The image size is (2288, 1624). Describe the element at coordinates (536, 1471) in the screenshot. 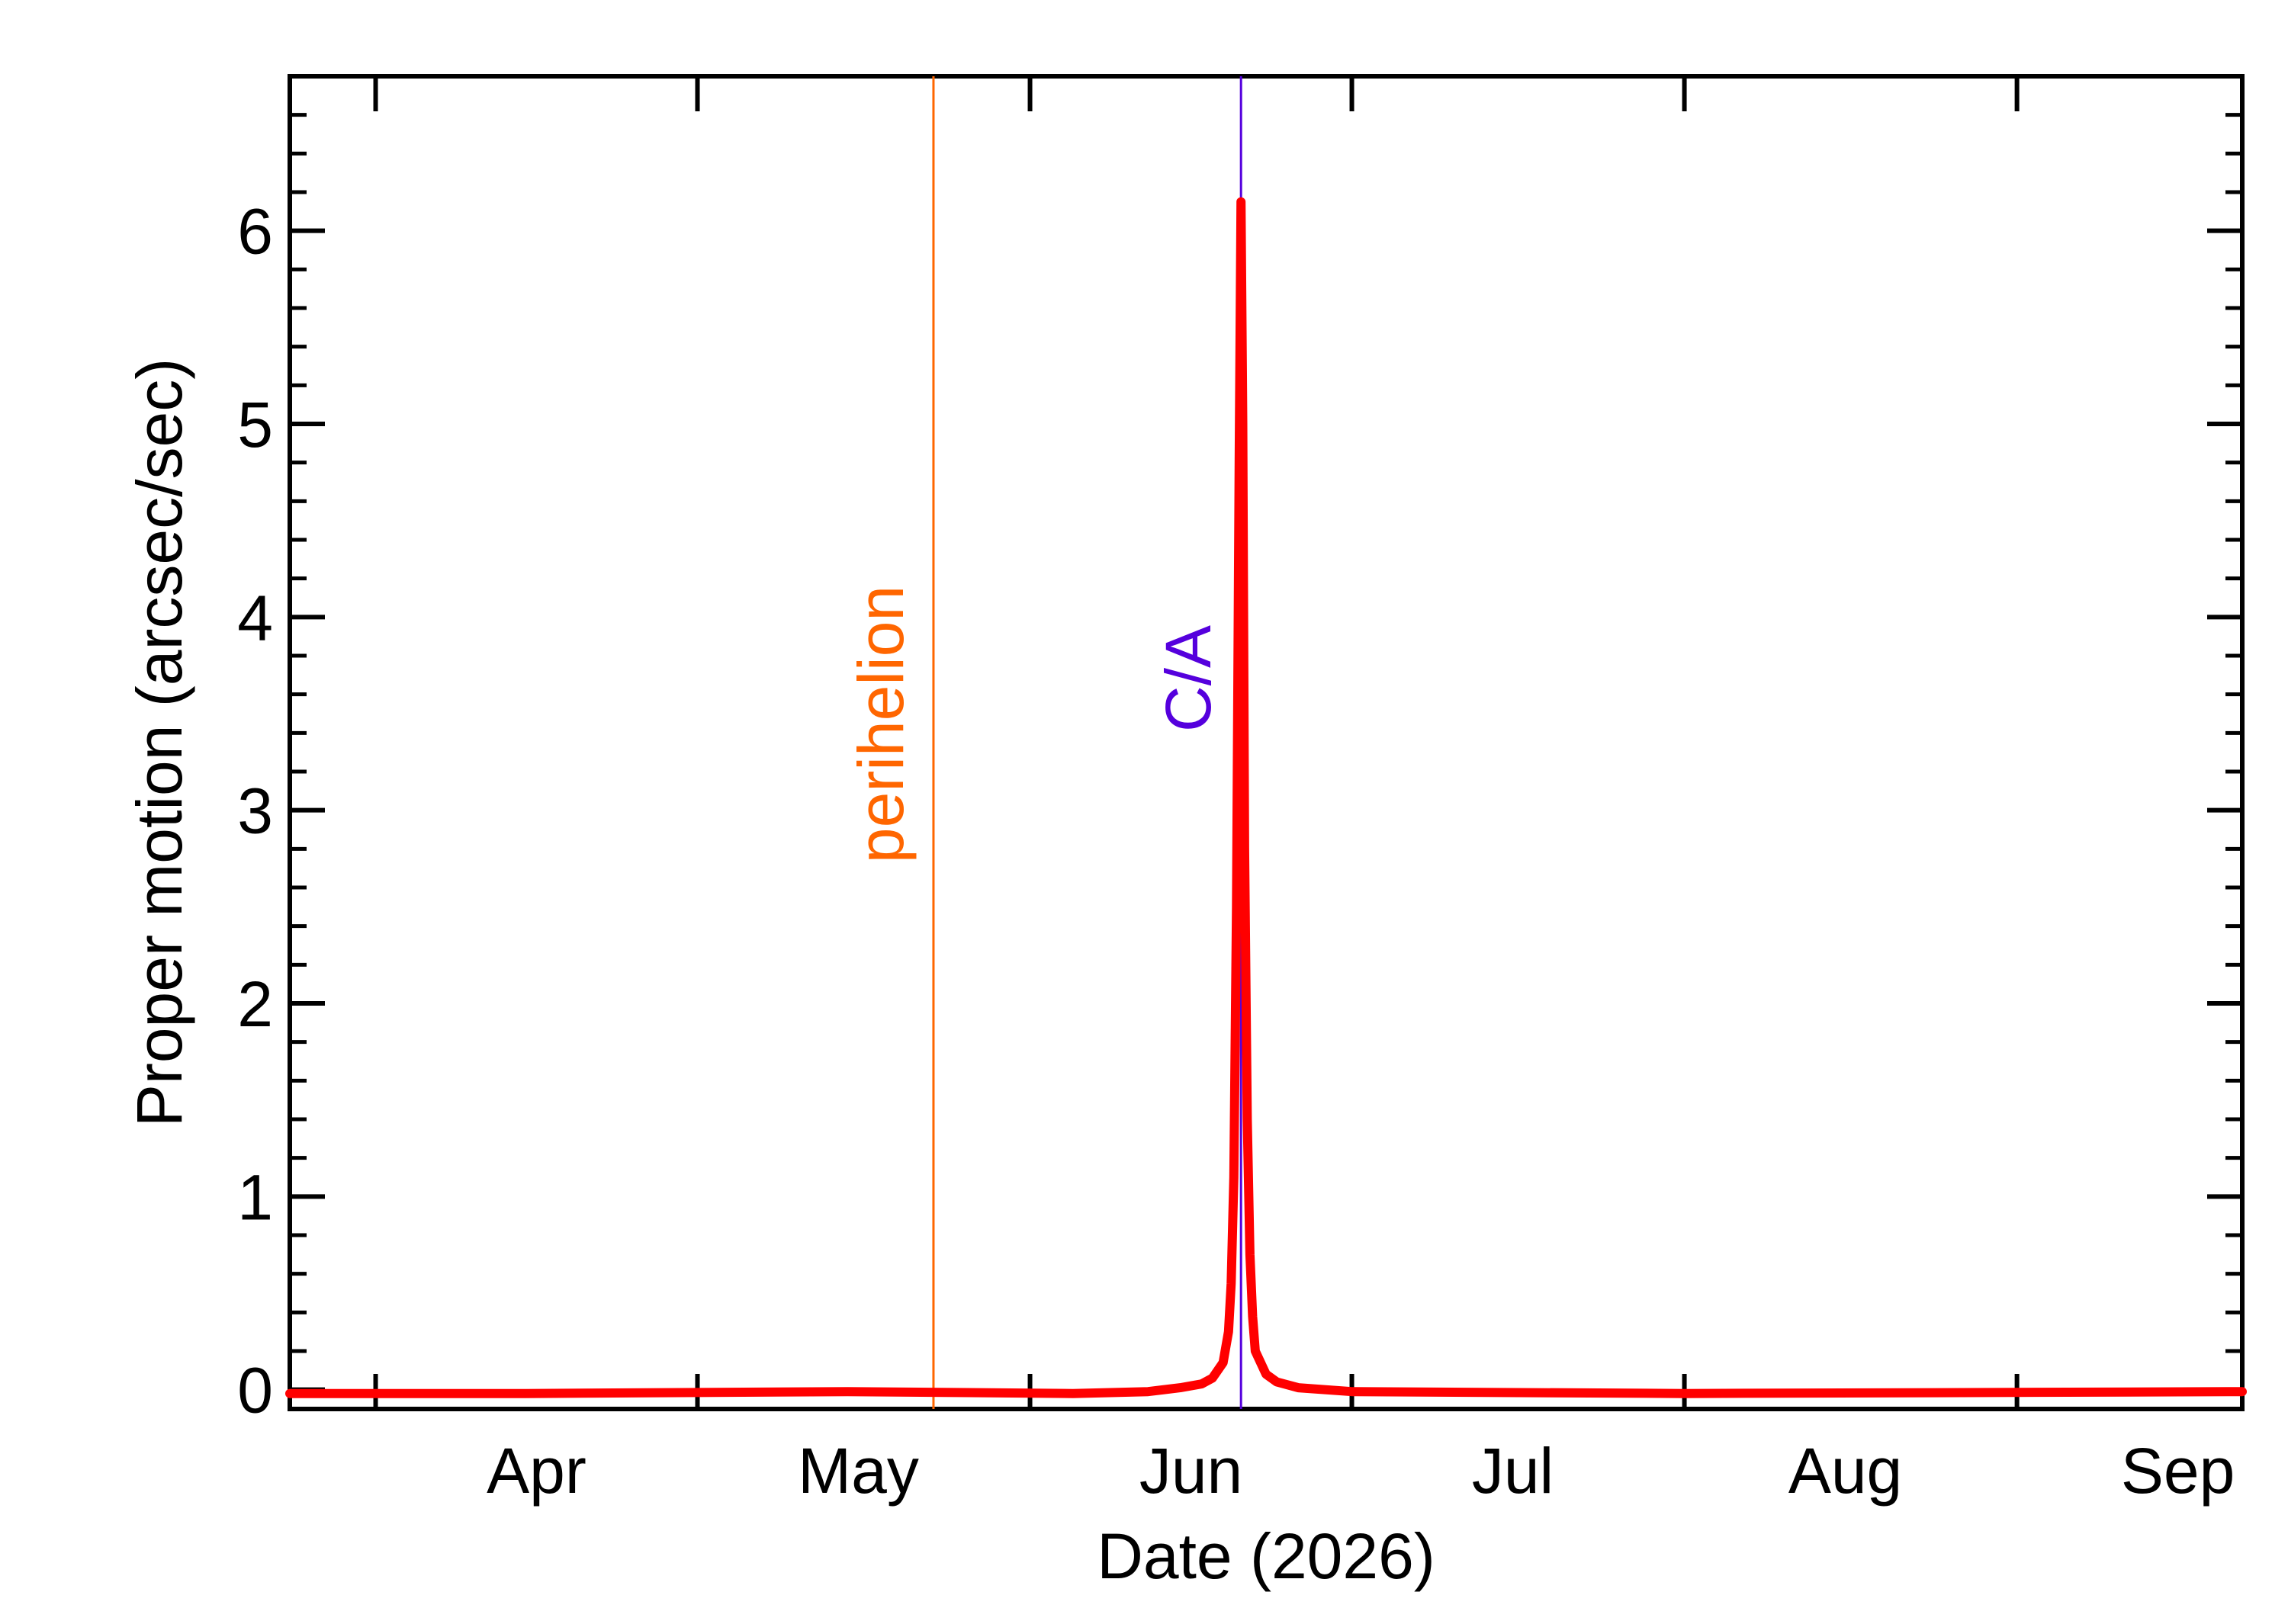

I see `x-tick-label: Apr` at that location.